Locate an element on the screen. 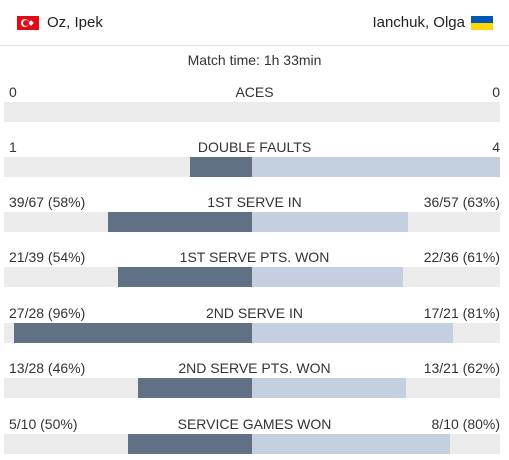 The height and width of the screenshot is (460, 509). stat-row-double-faults: 1 DOUBLE FAULTS 4 is located at coordinates (254, 161).